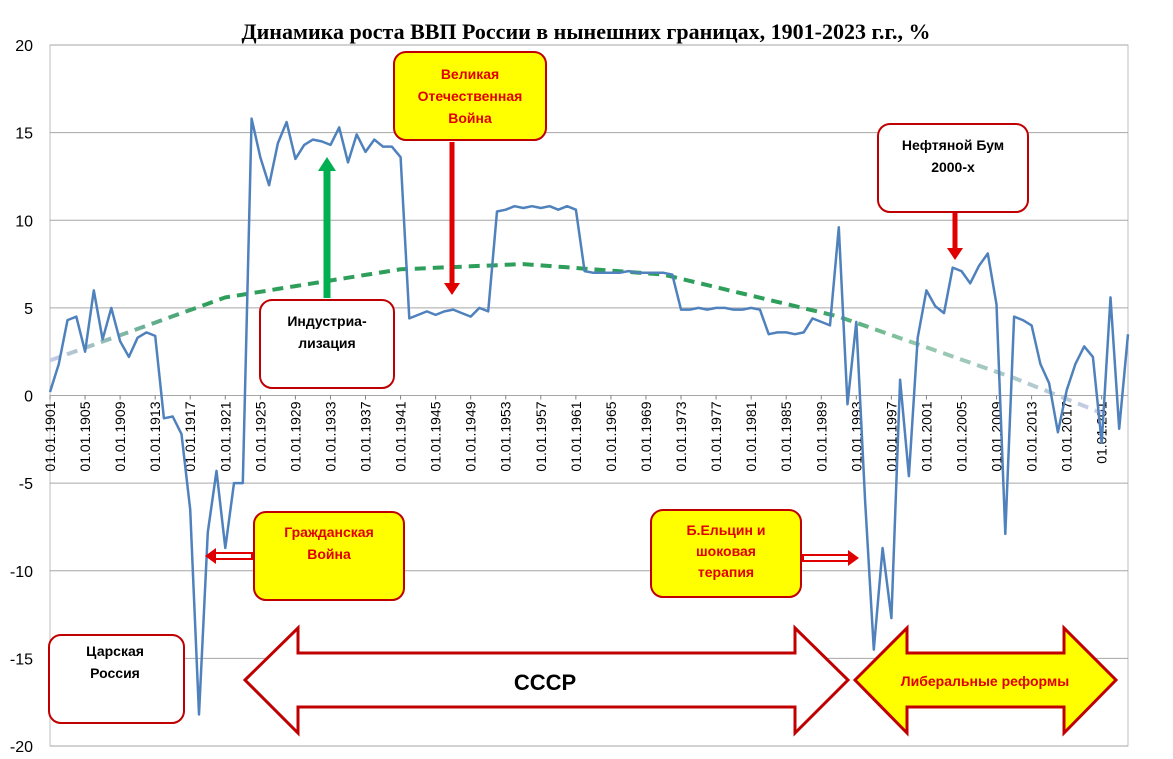  What do you see at coordinates (327, 332) in the screenshot?
I see `label-industrialization: Индустриа-лизация` at bounding box center [327, 332].